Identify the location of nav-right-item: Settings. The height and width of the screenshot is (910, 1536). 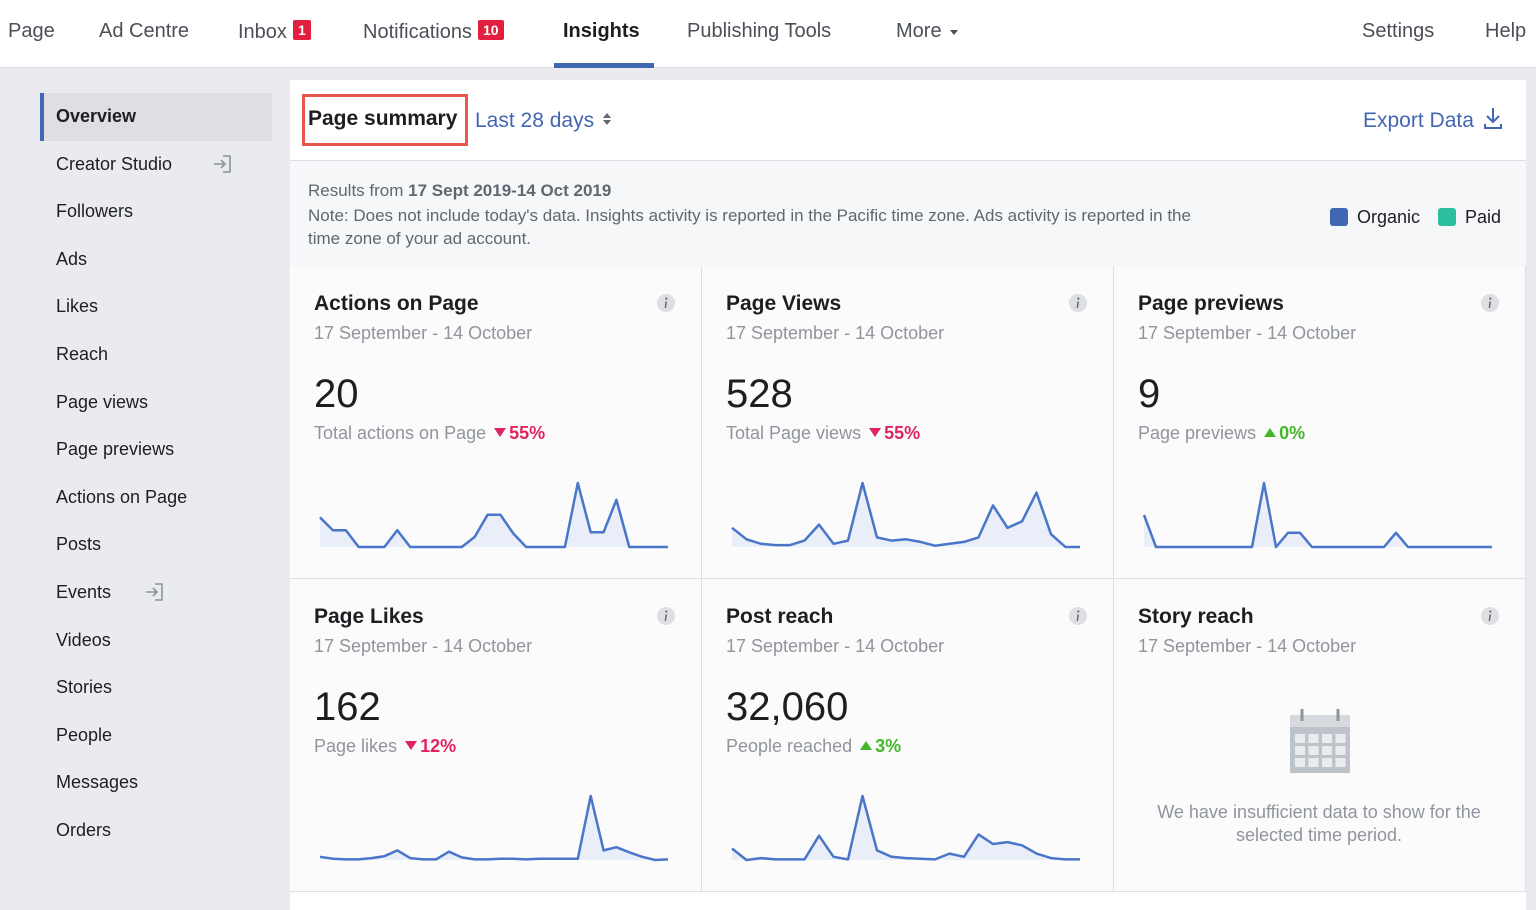
(1398, 31).